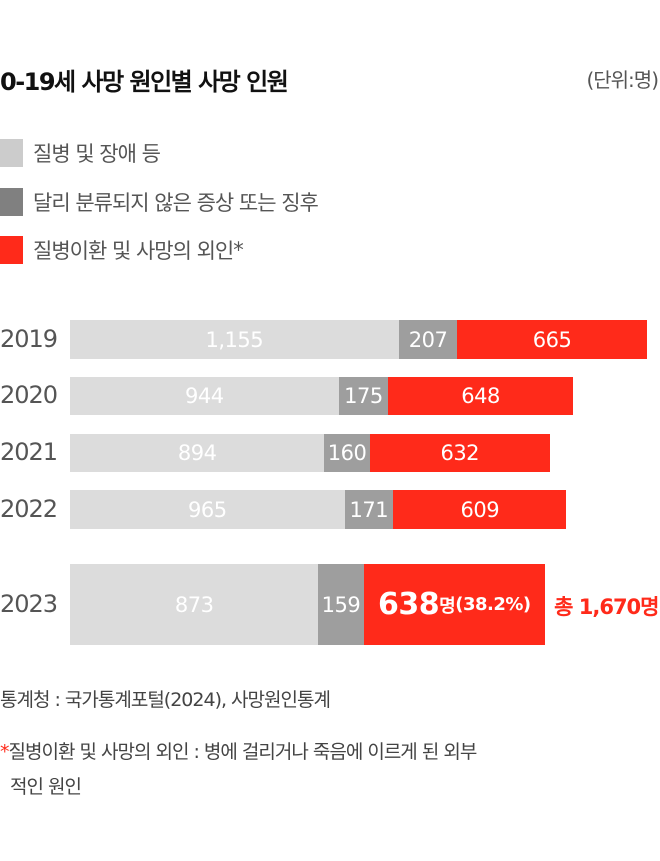 The height and width of the screenshot is (861, 660). I want to click on footnote: *질병이환 및 사망의 외인 : 병에 걸리거나 죽음에 이르게 된 외부, so click(239, 752).